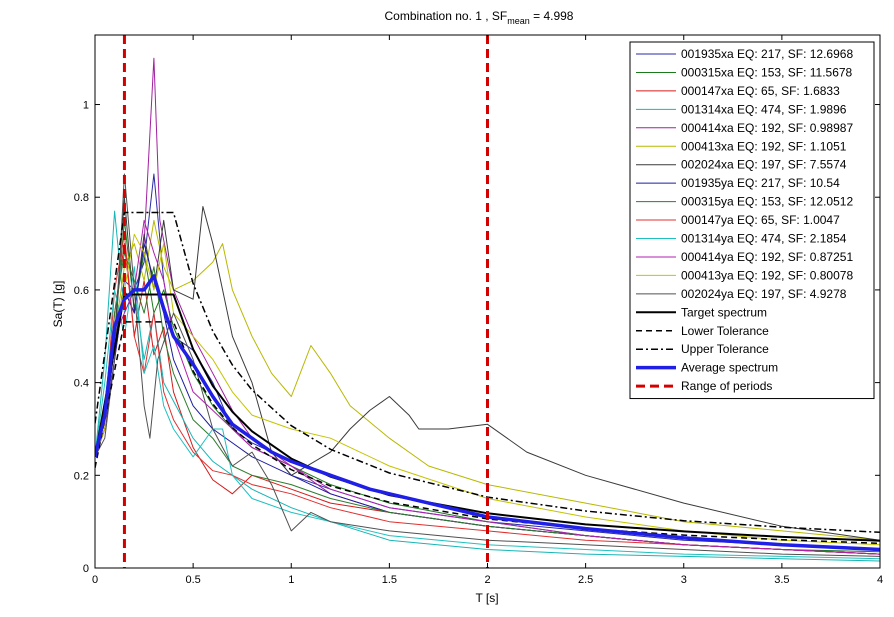  I want to click on legend-entry: 000315ya EQ: 153, SF: 12.0512, so click(767, 202).